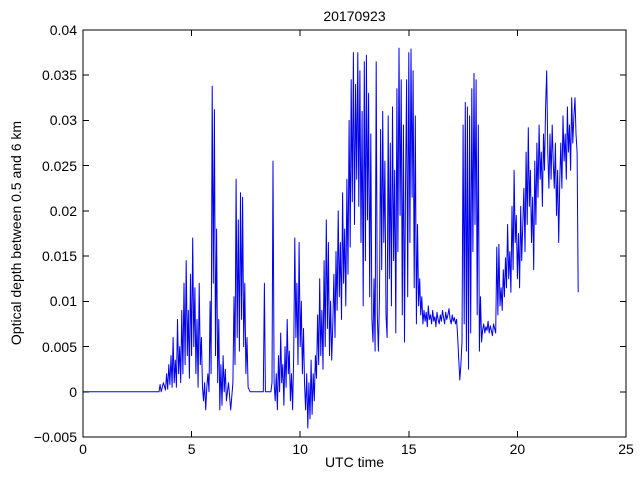 Image resolution: width=640 pixels, height=480 pixels. Describe the element at coordinates (63, 301) in the screenshot. I see `y-tick-label: 0.01` at that location.